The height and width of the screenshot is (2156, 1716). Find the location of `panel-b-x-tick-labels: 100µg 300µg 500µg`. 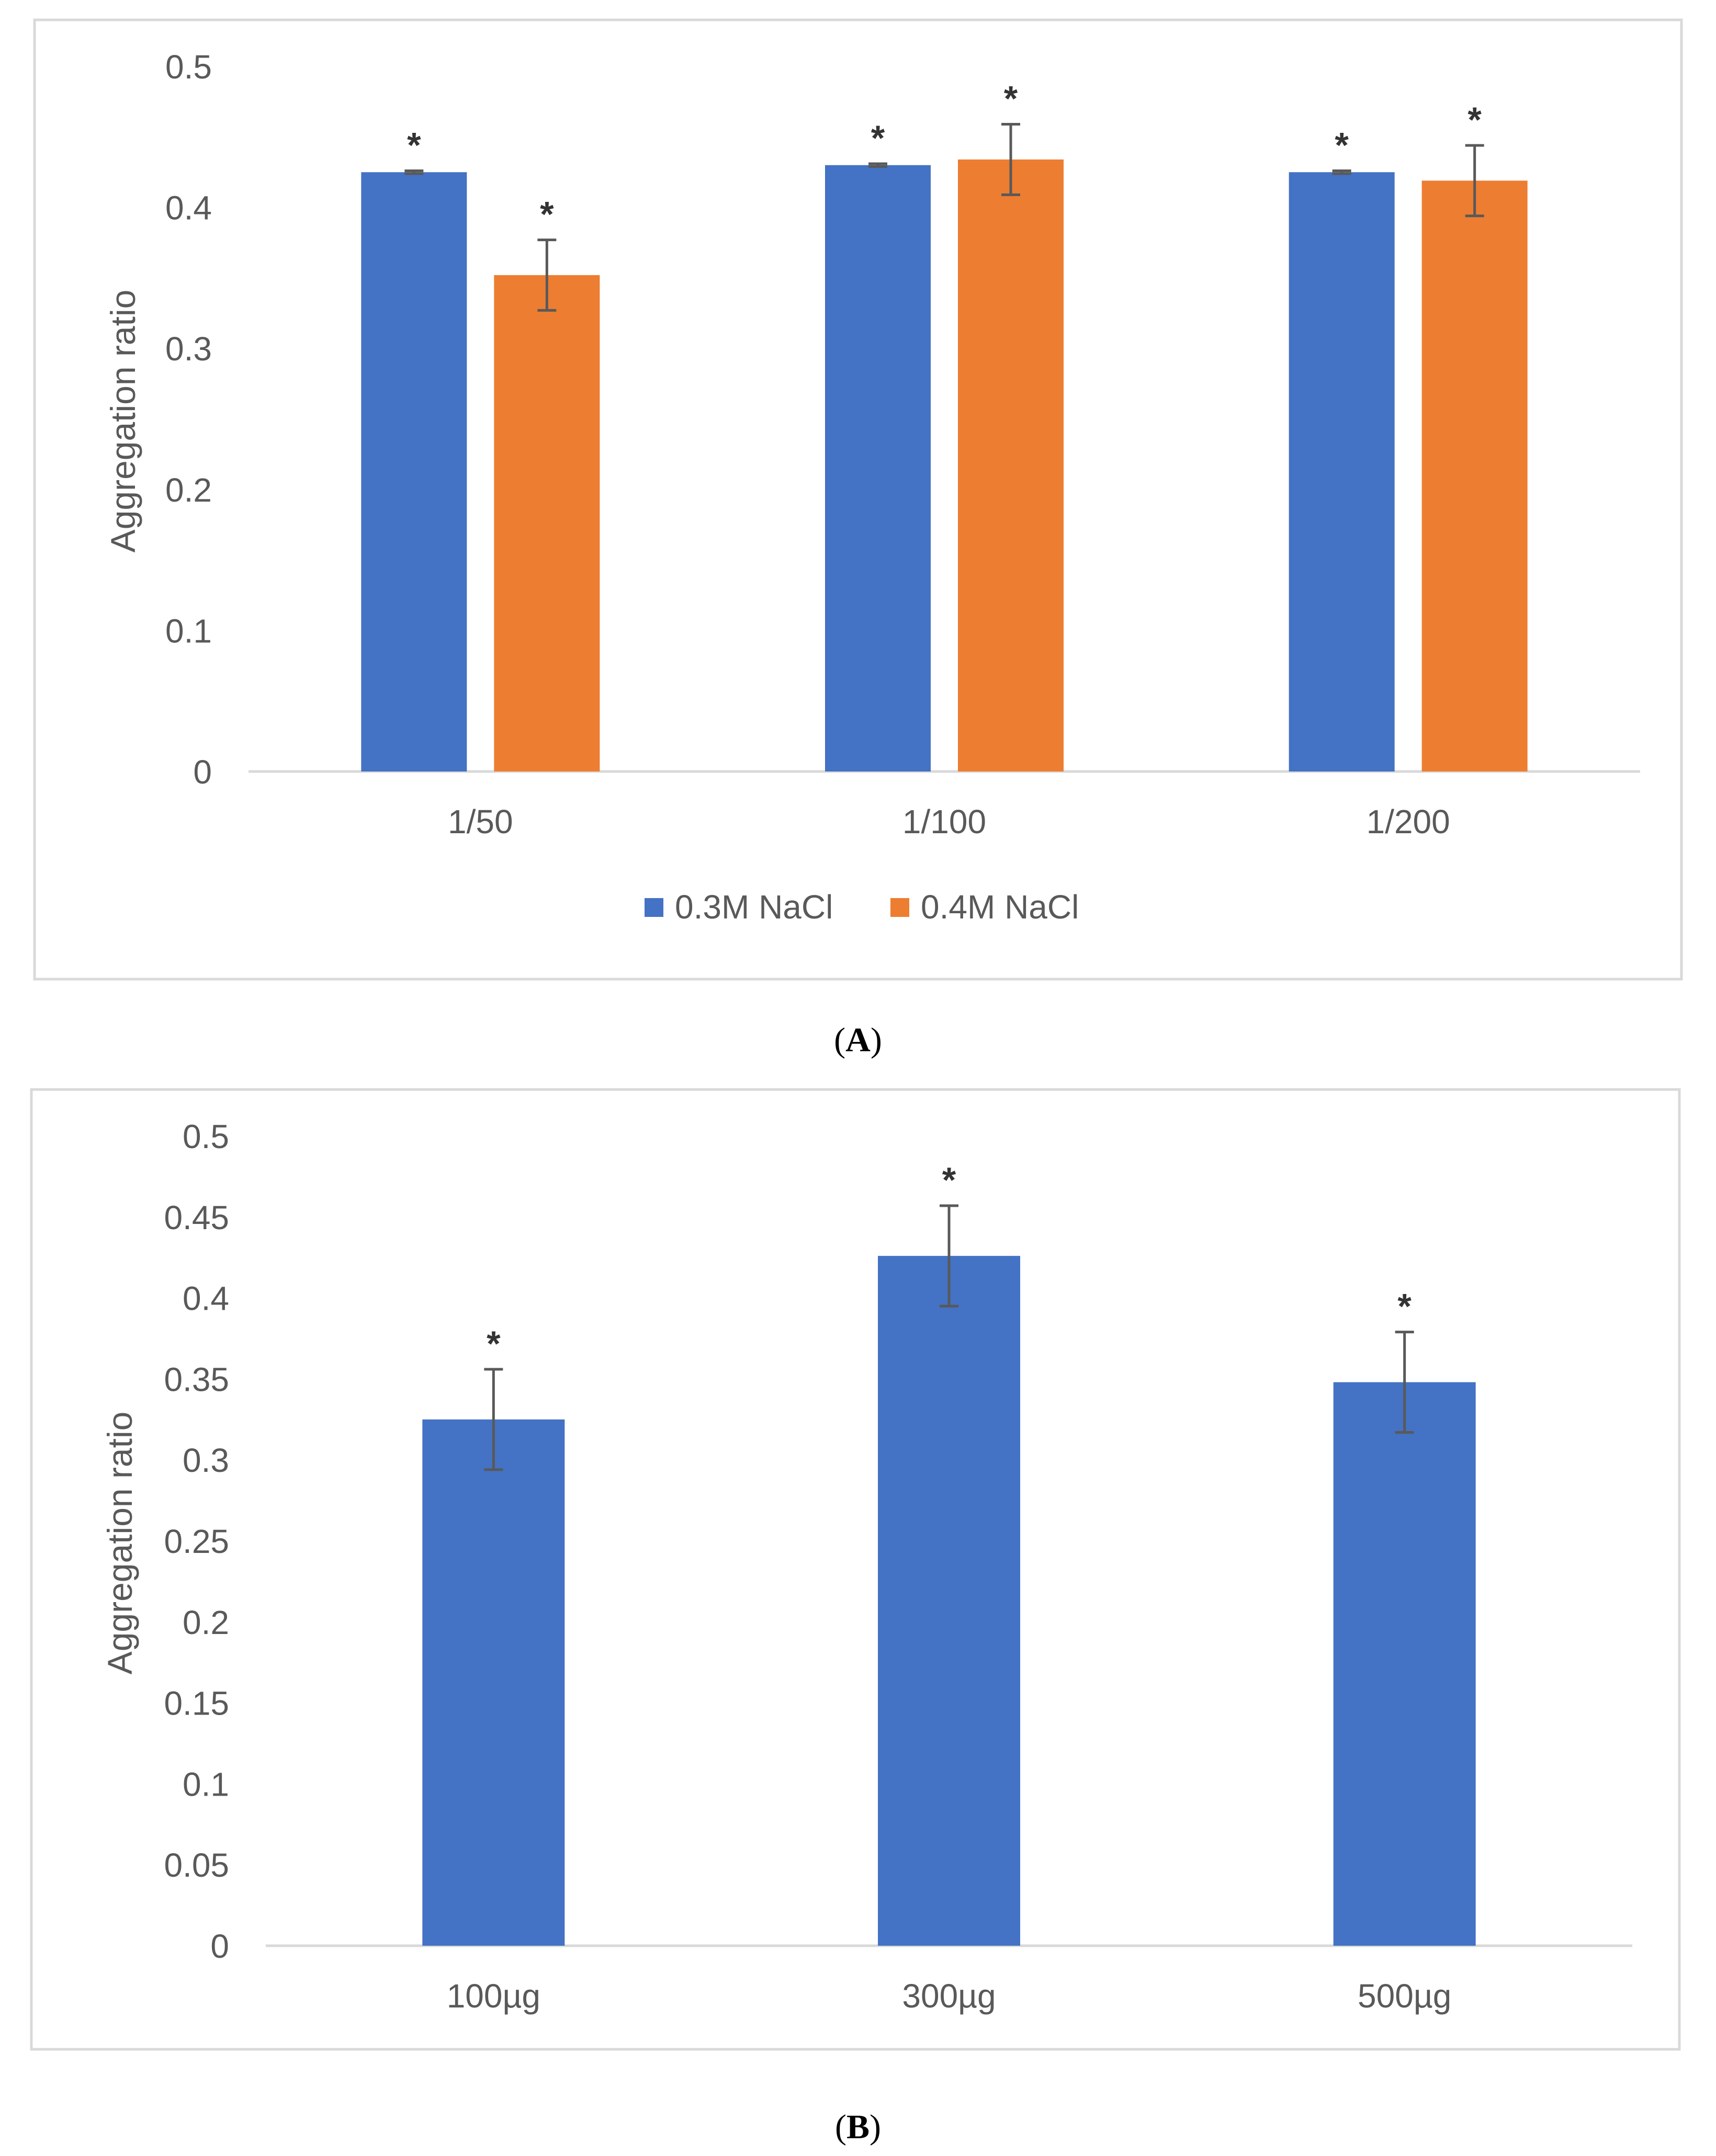

panel-b-x-tick-labels: 100µg 300µg 500µg is located at coordinates (949, 1996).